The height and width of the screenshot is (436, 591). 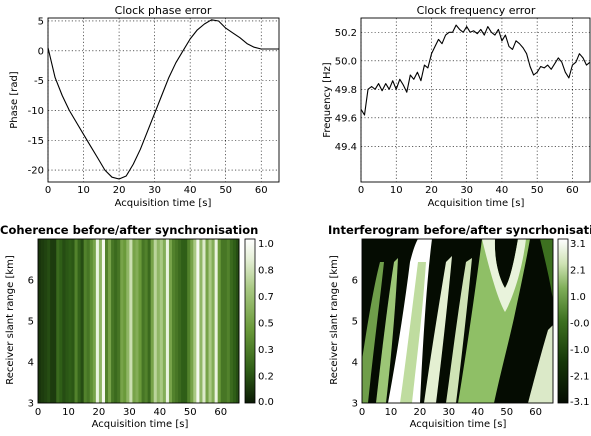 I want to click on frequency-y-axis-label: Frequency [Hz], so click(x=327, y=100).